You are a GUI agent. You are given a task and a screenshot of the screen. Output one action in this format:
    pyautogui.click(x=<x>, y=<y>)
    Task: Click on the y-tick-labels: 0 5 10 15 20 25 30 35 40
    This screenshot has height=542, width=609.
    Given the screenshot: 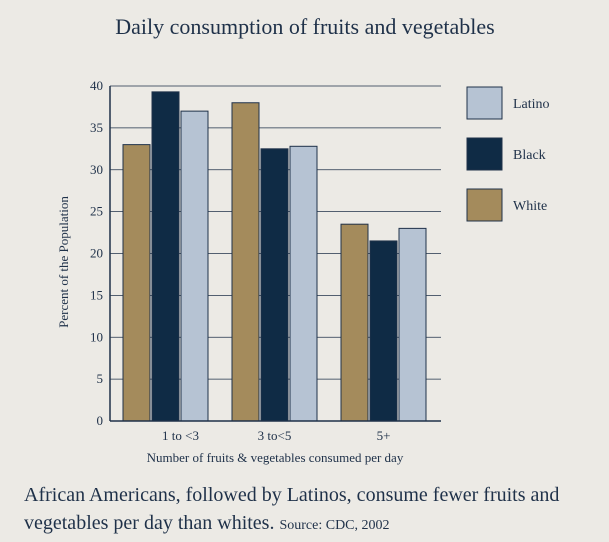 What is the action you would take?
    pyautogui.click(x=96, y=253)
    